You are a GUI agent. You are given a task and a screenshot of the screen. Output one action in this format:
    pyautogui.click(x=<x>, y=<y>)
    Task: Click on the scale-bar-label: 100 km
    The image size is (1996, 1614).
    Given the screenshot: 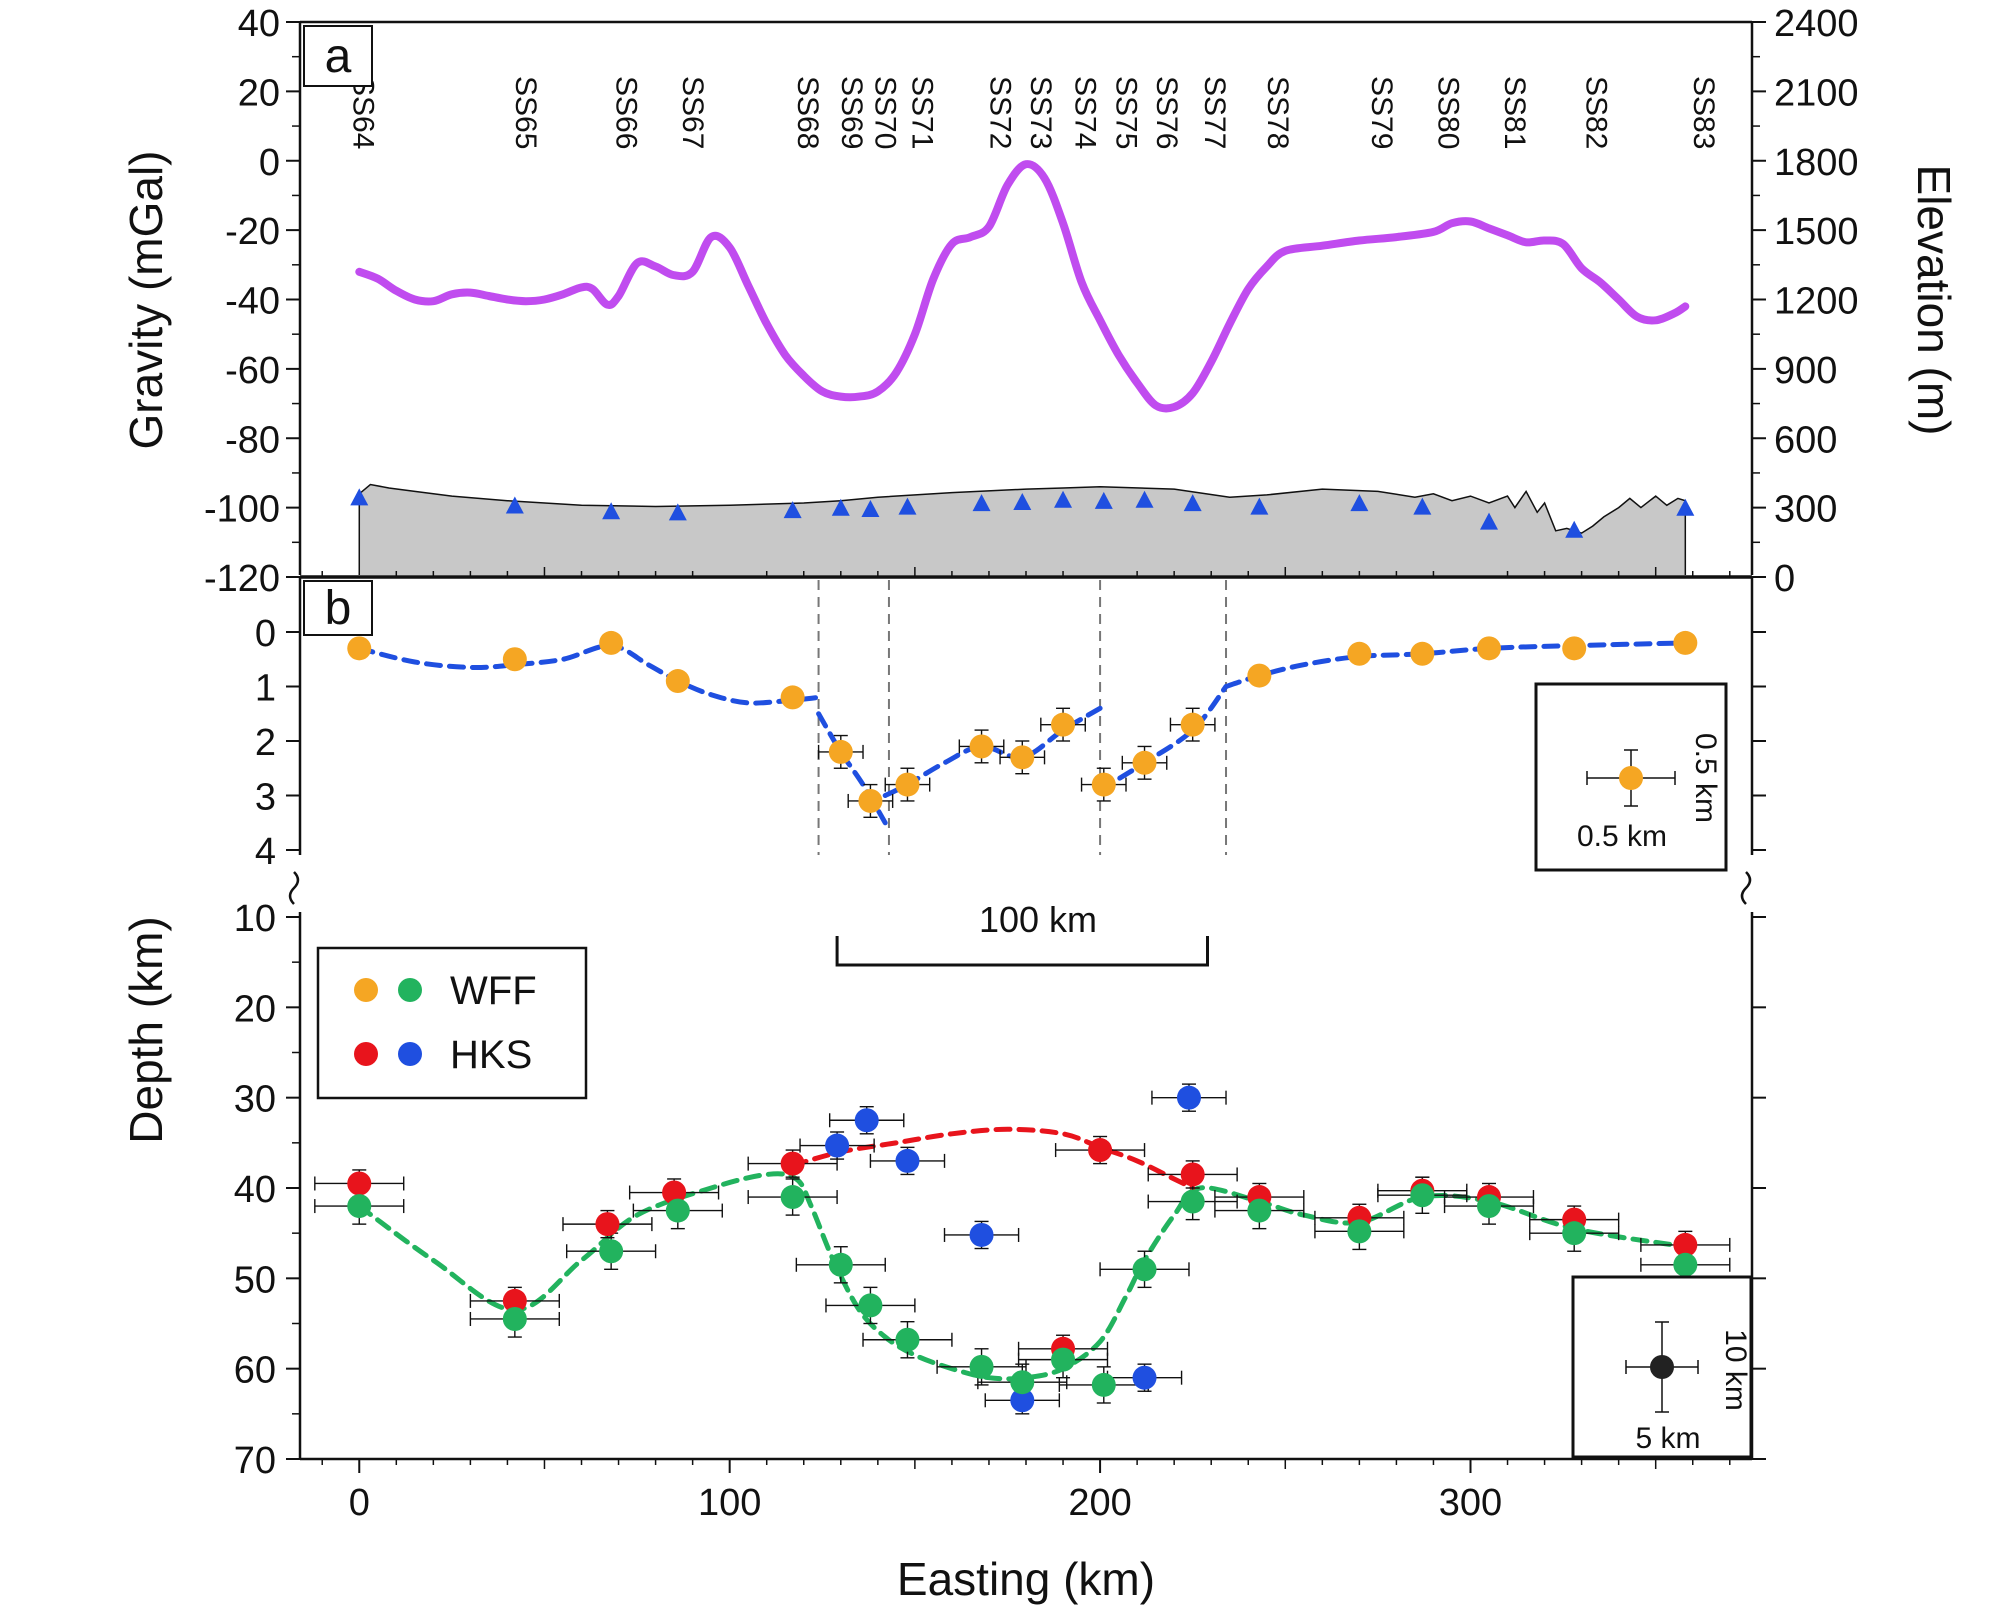 What is the action you would take?
    pyautogui.click(x=1038, y=919)
    